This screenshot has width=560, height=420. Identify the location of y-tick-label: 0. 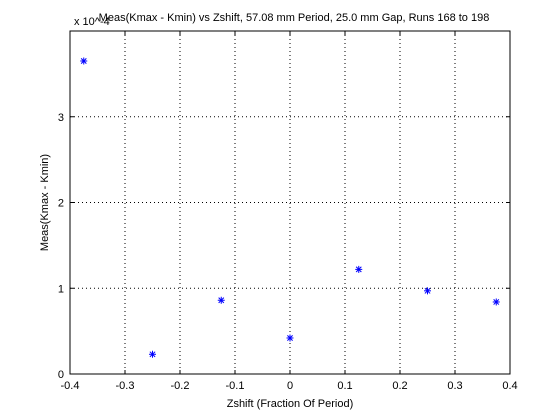
(61, 375).